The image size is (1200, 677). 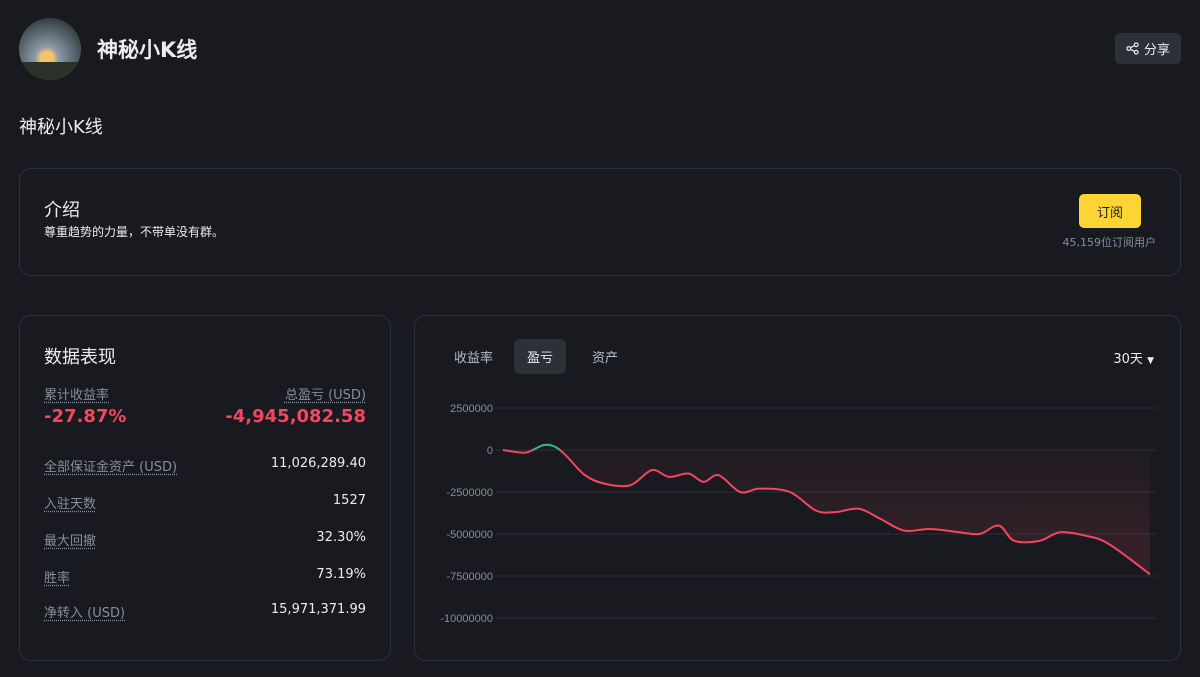 I want to click on subscribe-button: 订阅, so click(x=1110, y=211).